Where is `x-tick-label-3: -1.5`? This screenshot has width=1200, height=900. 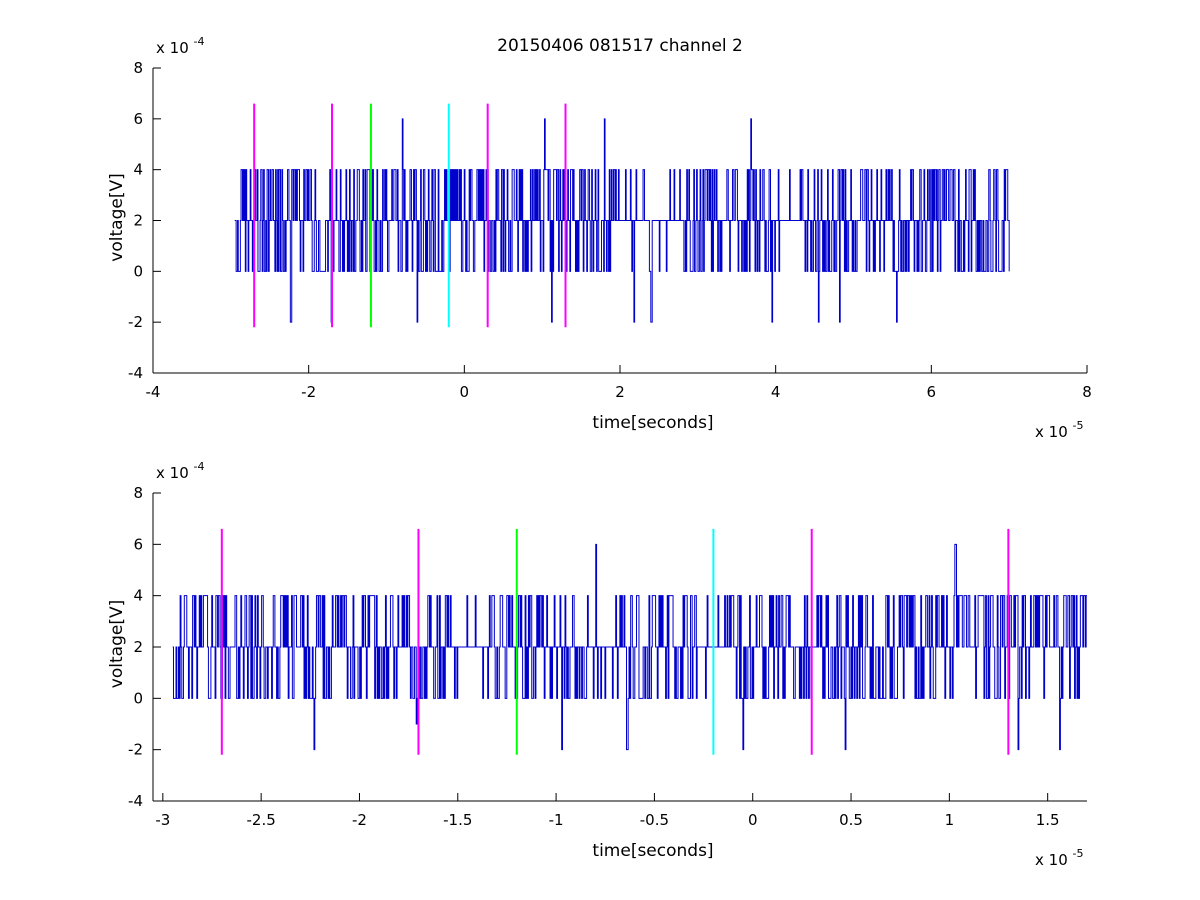 x-tick-label-3: -1.5 is located at coordinates (457, 820).